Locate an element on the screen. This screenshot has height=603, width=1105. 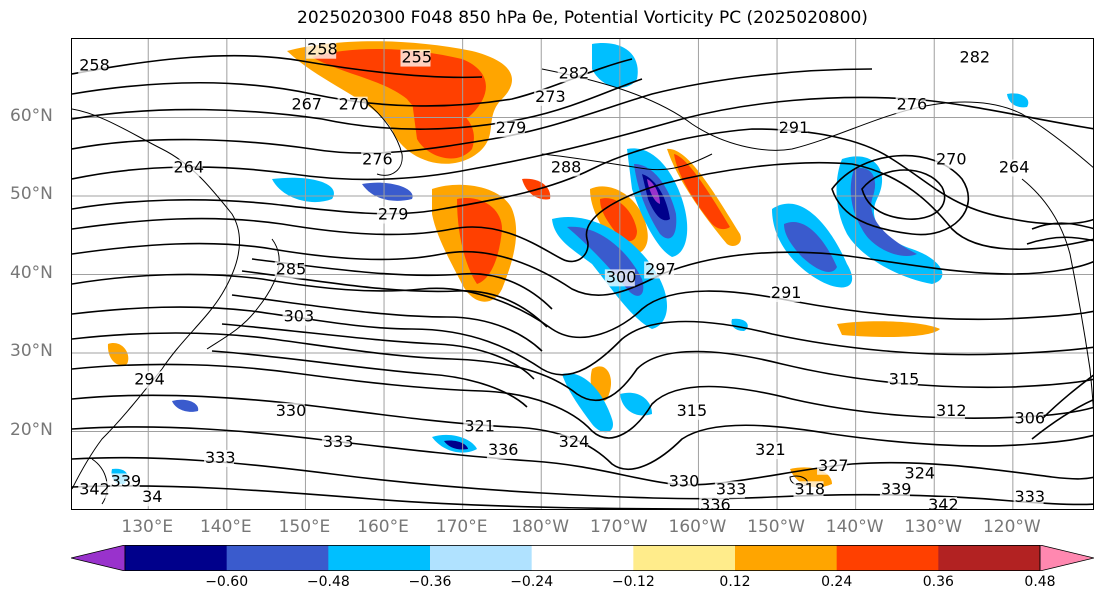
colorbar-tick: −0.12 is located at coordinates (633, 582).